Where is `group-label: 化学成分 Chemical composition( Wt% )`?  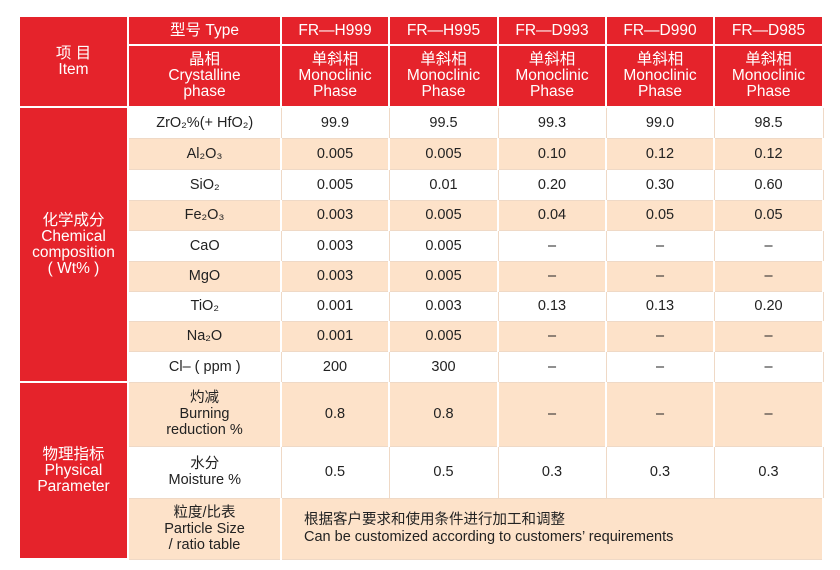
group-label: 化学成分 Chemical composition( Wt% ) is located at coordinates (73, 244).